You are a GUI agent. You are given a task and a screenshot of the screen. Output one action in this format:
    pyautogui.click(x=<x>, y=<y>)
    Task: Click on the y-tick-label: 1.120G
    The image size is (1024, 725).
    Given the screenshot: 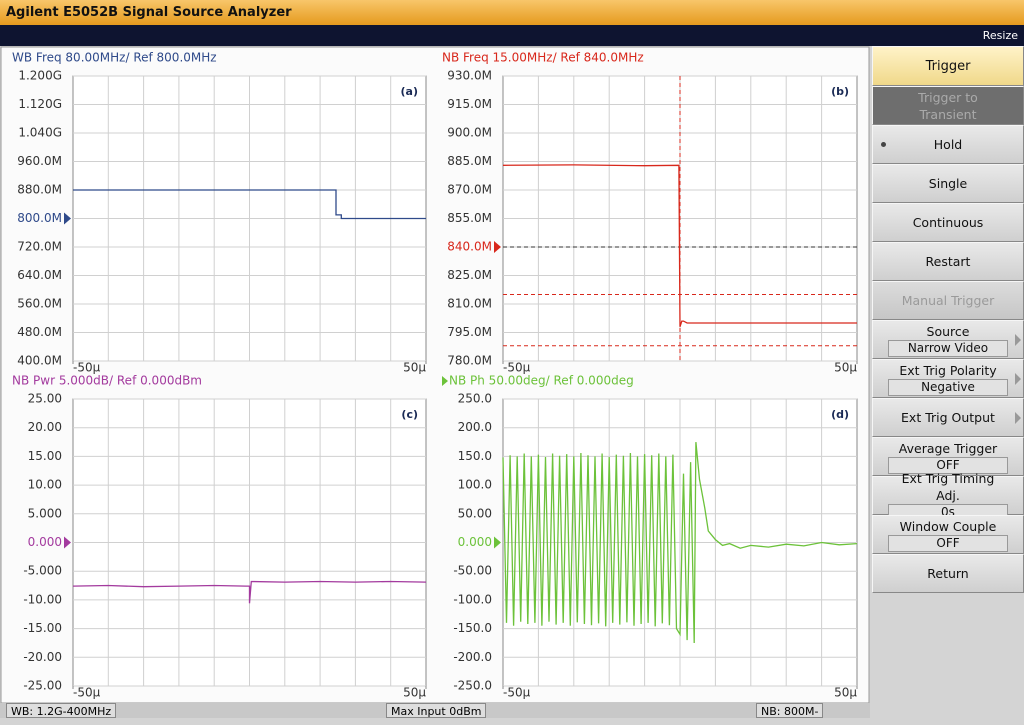 What is the action you would take?
    pyautogui.click(x=40, y=104)
    